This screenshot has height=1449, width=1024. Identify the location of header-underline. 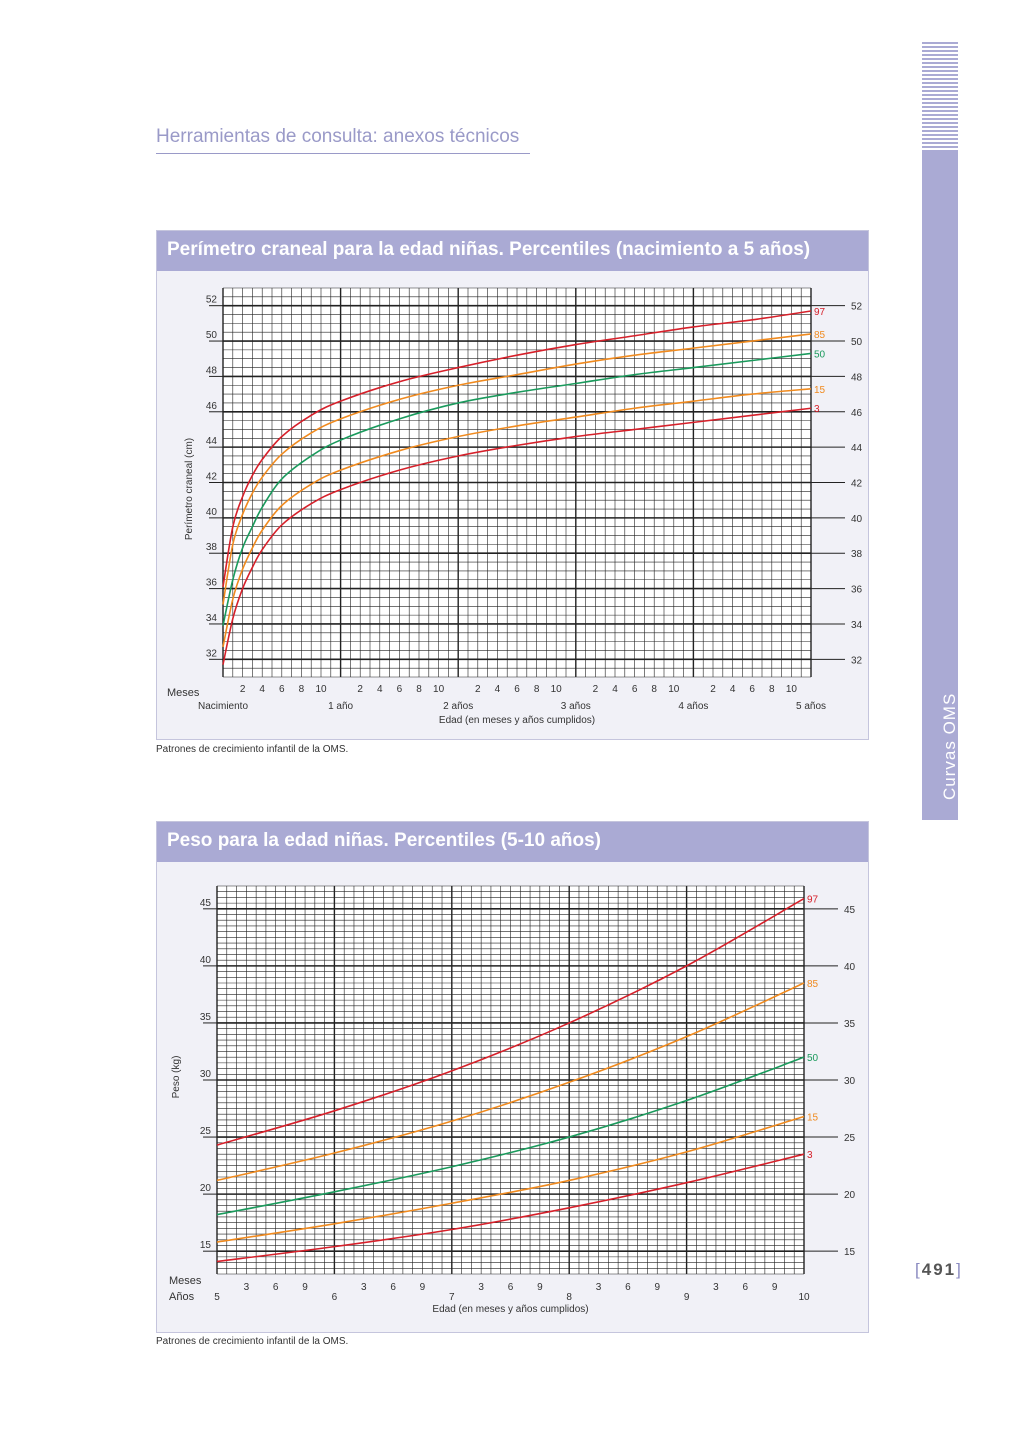
(343, 153).